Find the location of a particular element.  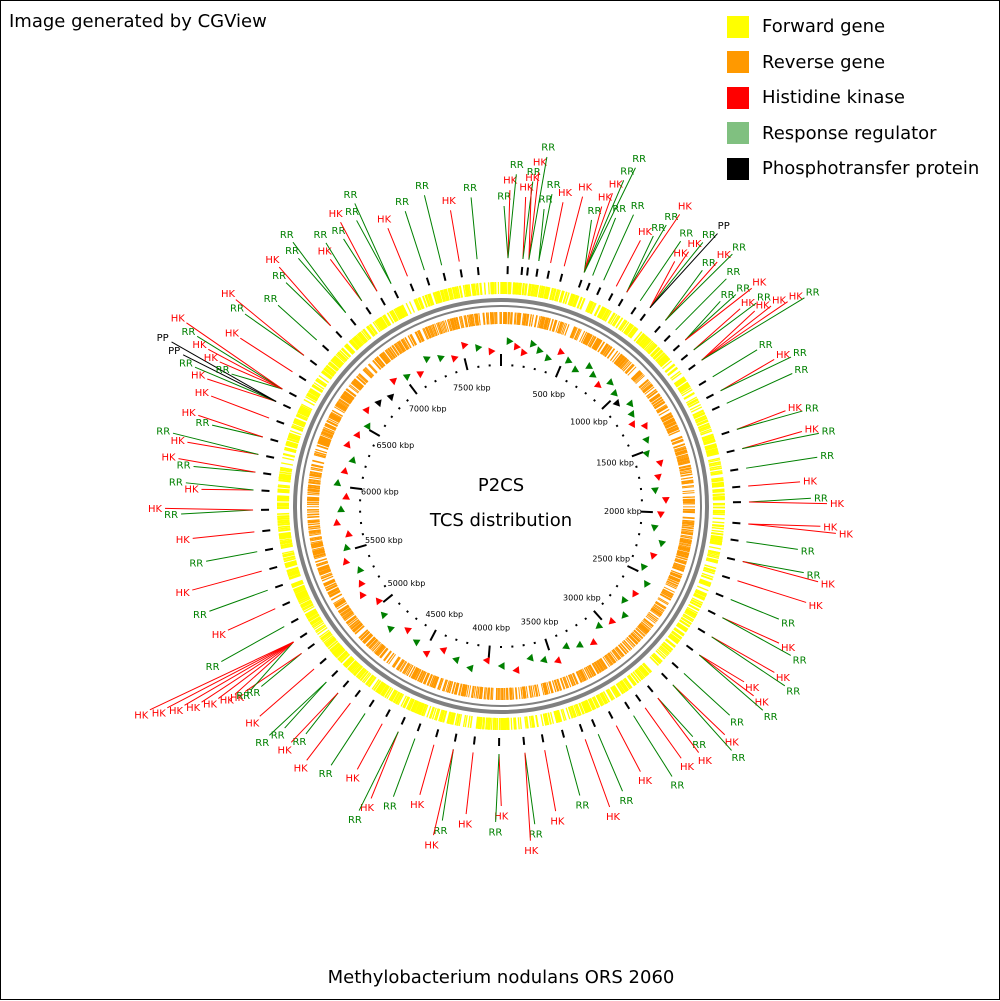

ruler-label: 500 kbp is located at coordinates (549, 394).